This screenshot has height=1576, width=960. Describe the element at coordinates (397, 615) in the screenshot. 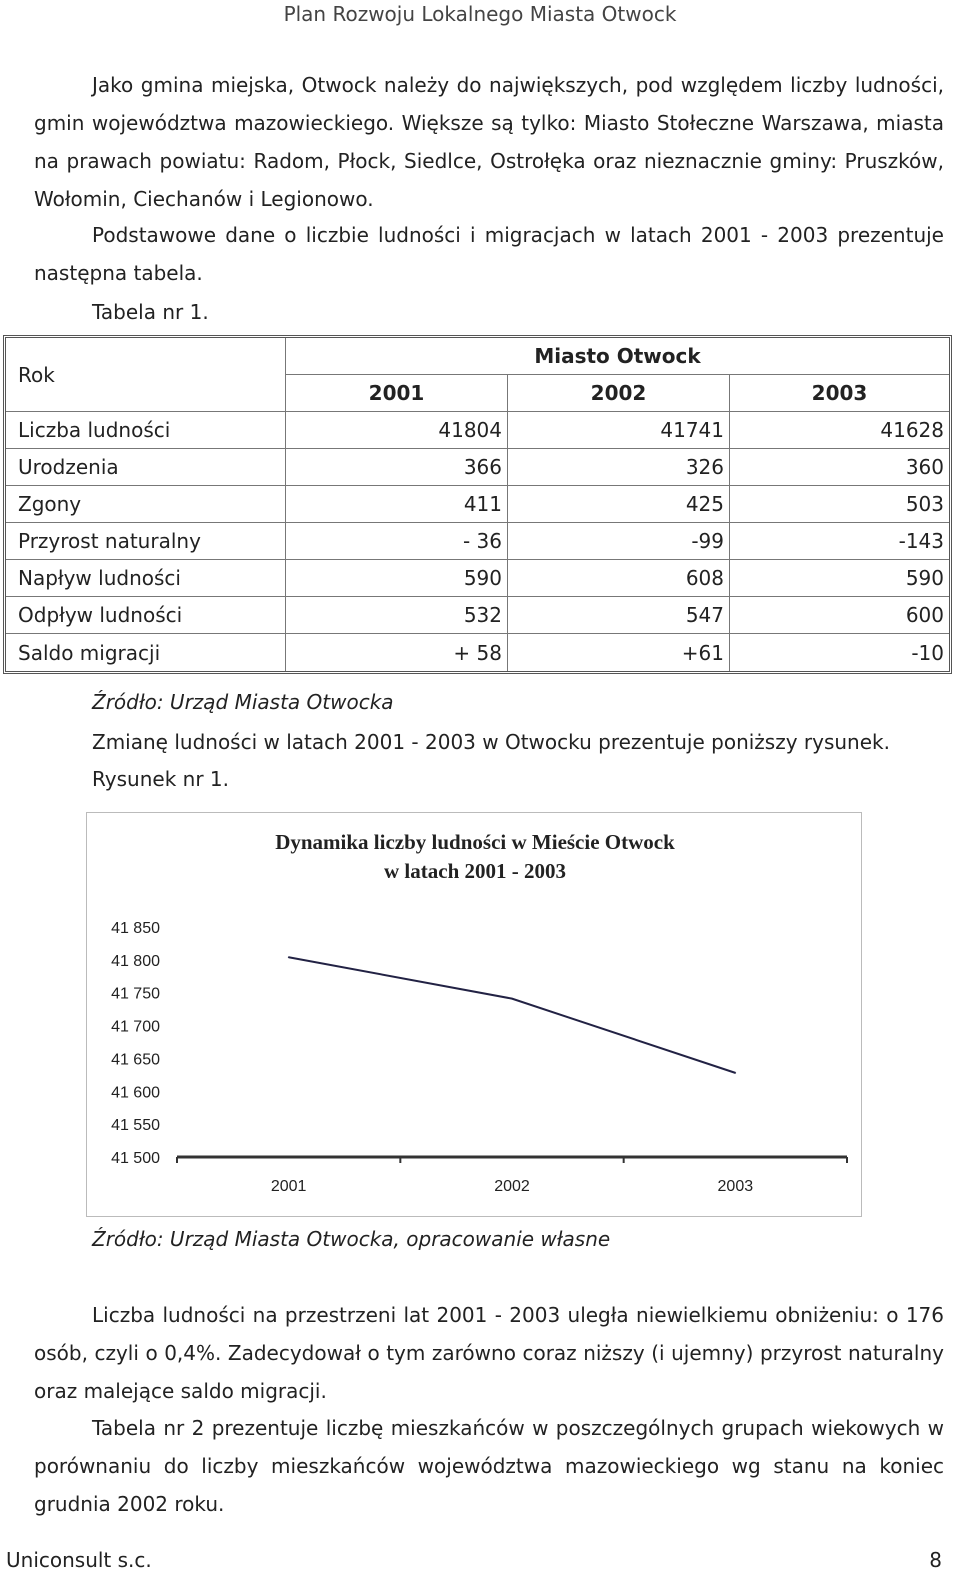

I see `cell-value: 532` at that location.